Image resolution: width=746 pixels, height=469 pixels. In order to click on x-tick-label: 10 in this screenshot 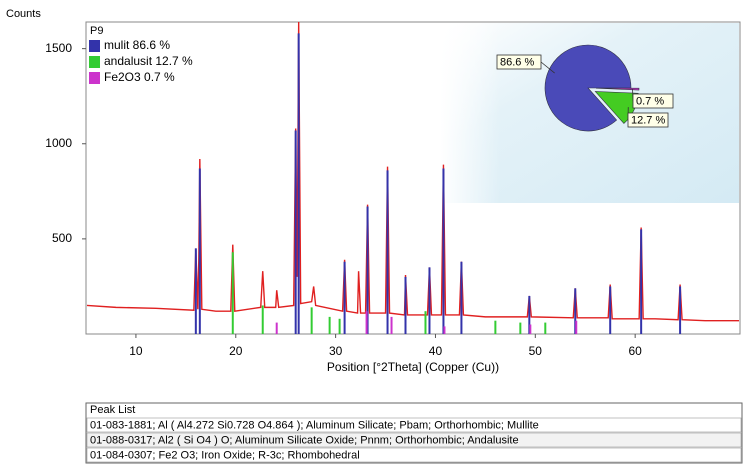, I will do `click(136, 351)`.